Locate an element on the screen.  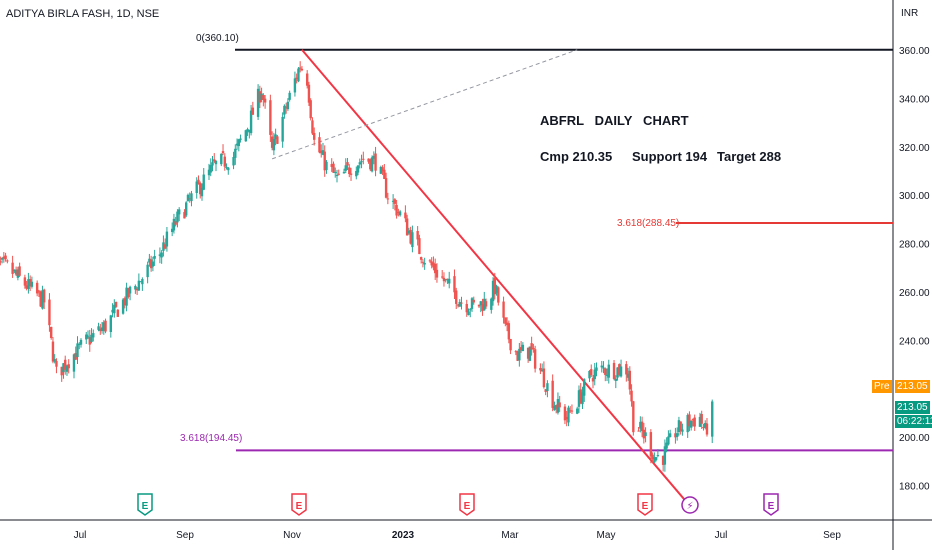
price-axis-tick: 200.00 is located at coordinates (914, 438).